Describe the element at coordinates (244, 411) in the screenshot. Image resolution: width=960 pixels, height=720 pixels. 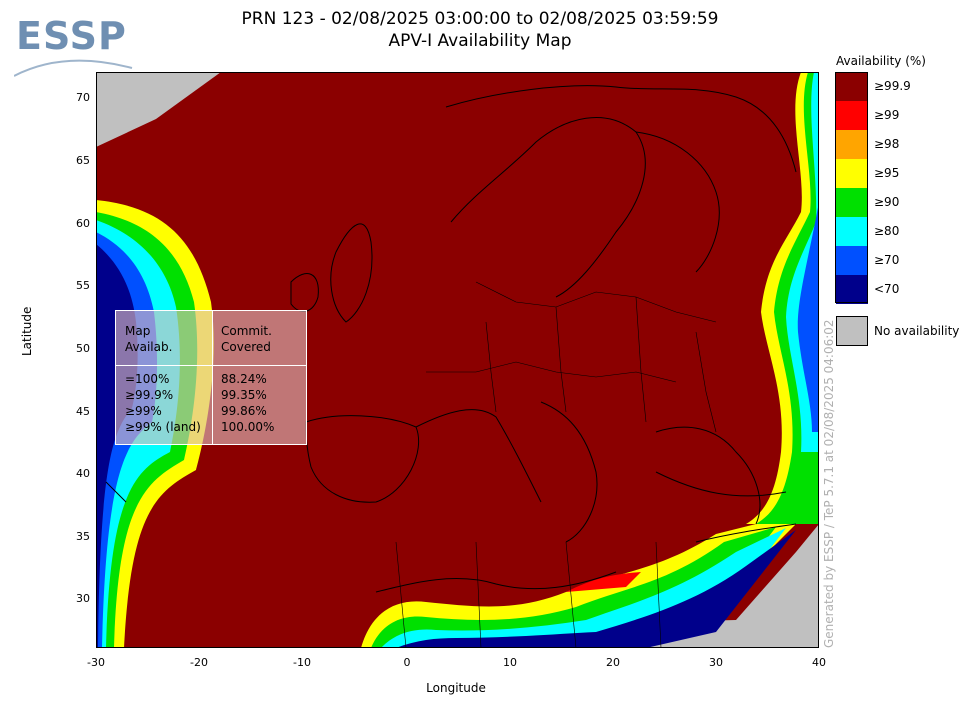
I see `row-covered: 99.86%` at that location.